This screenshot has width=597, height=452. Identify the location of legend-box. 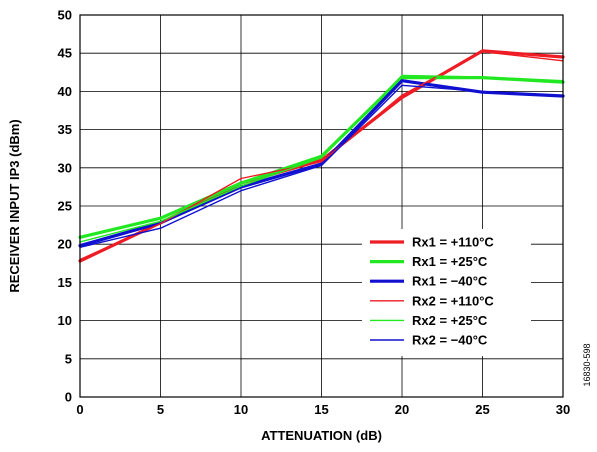
(446, 292).